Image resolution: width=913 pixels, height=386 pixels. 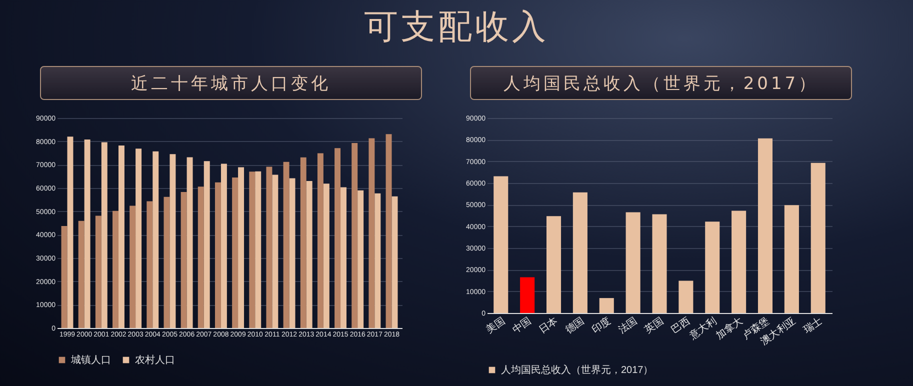 What do you see at coordinates (90, 360) in the screenshot?
I see `legend-label: 城镇人口` at bounding box center [90, 360].